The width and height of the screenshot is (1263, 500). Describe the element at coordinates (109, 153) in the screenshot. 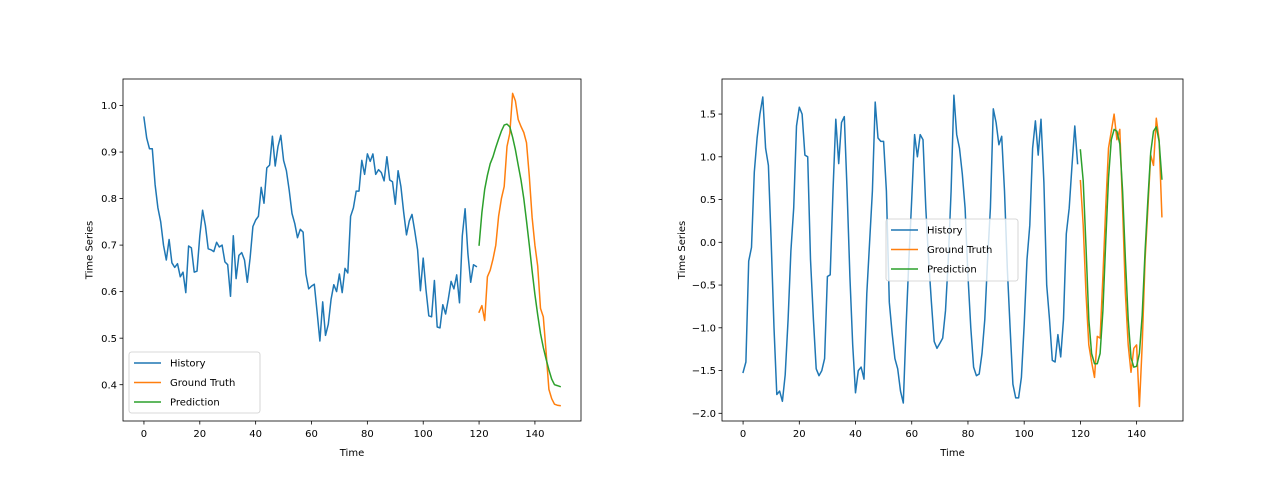

I see `y-tick-label: 0.9` at that location.